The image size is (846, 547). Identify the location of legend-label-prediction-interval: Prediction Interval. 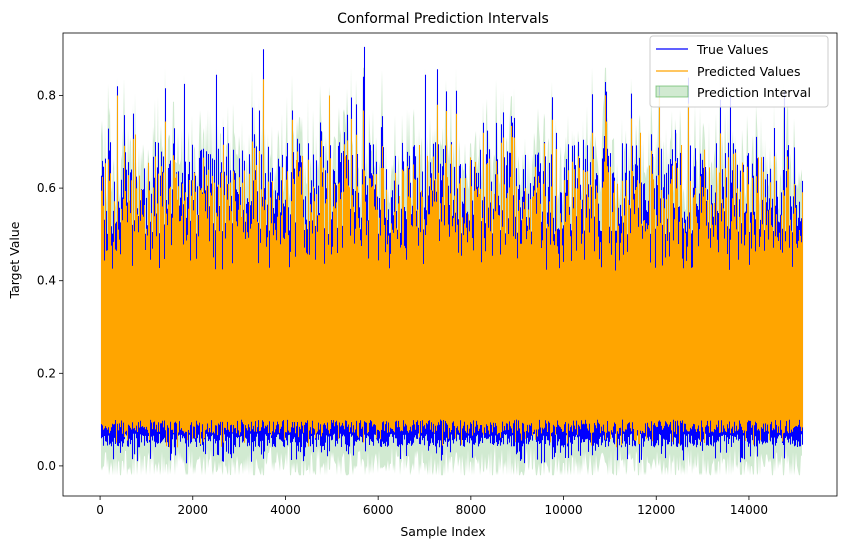
(754, 92).